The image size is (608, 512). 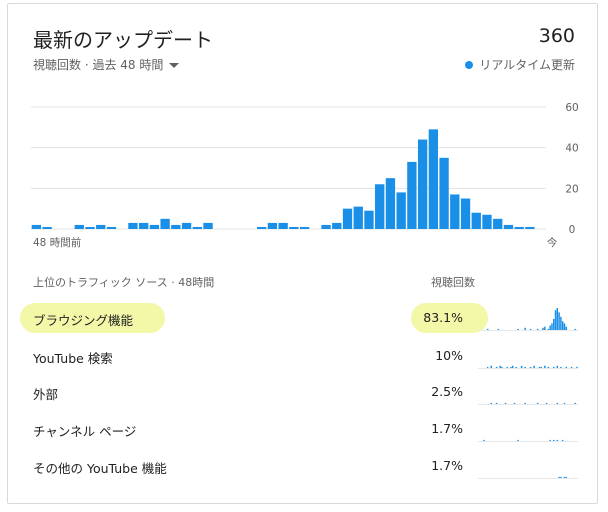 I want to click on traffic-section-label: 上位のトラフィック ソース · 48時間, so click(x=124, y=282).